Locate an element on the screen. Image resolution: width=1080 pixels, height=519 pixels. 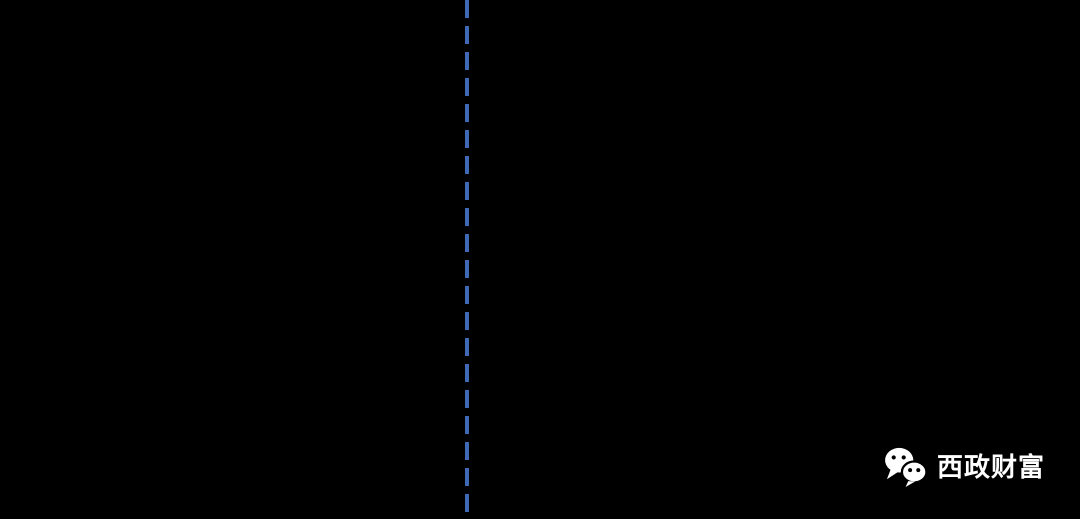
wechat-icon is located at coordinates (906, 467).